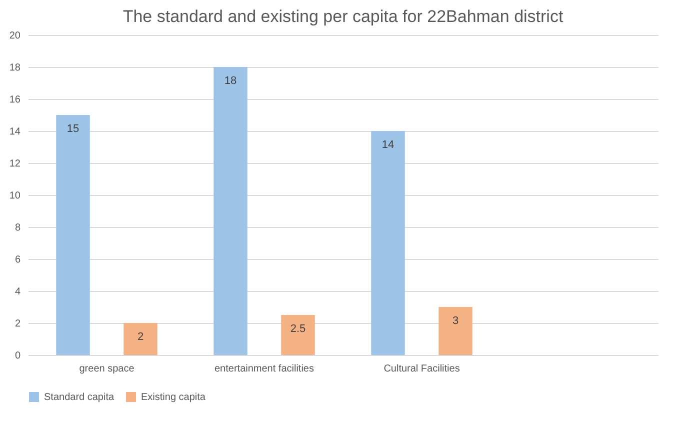 This screenshot has width=691, height=427. What do you see at coordinates (15, 164) in the screenshot?
I see `y-tick-label: 12` at bounding box center [15, 164].